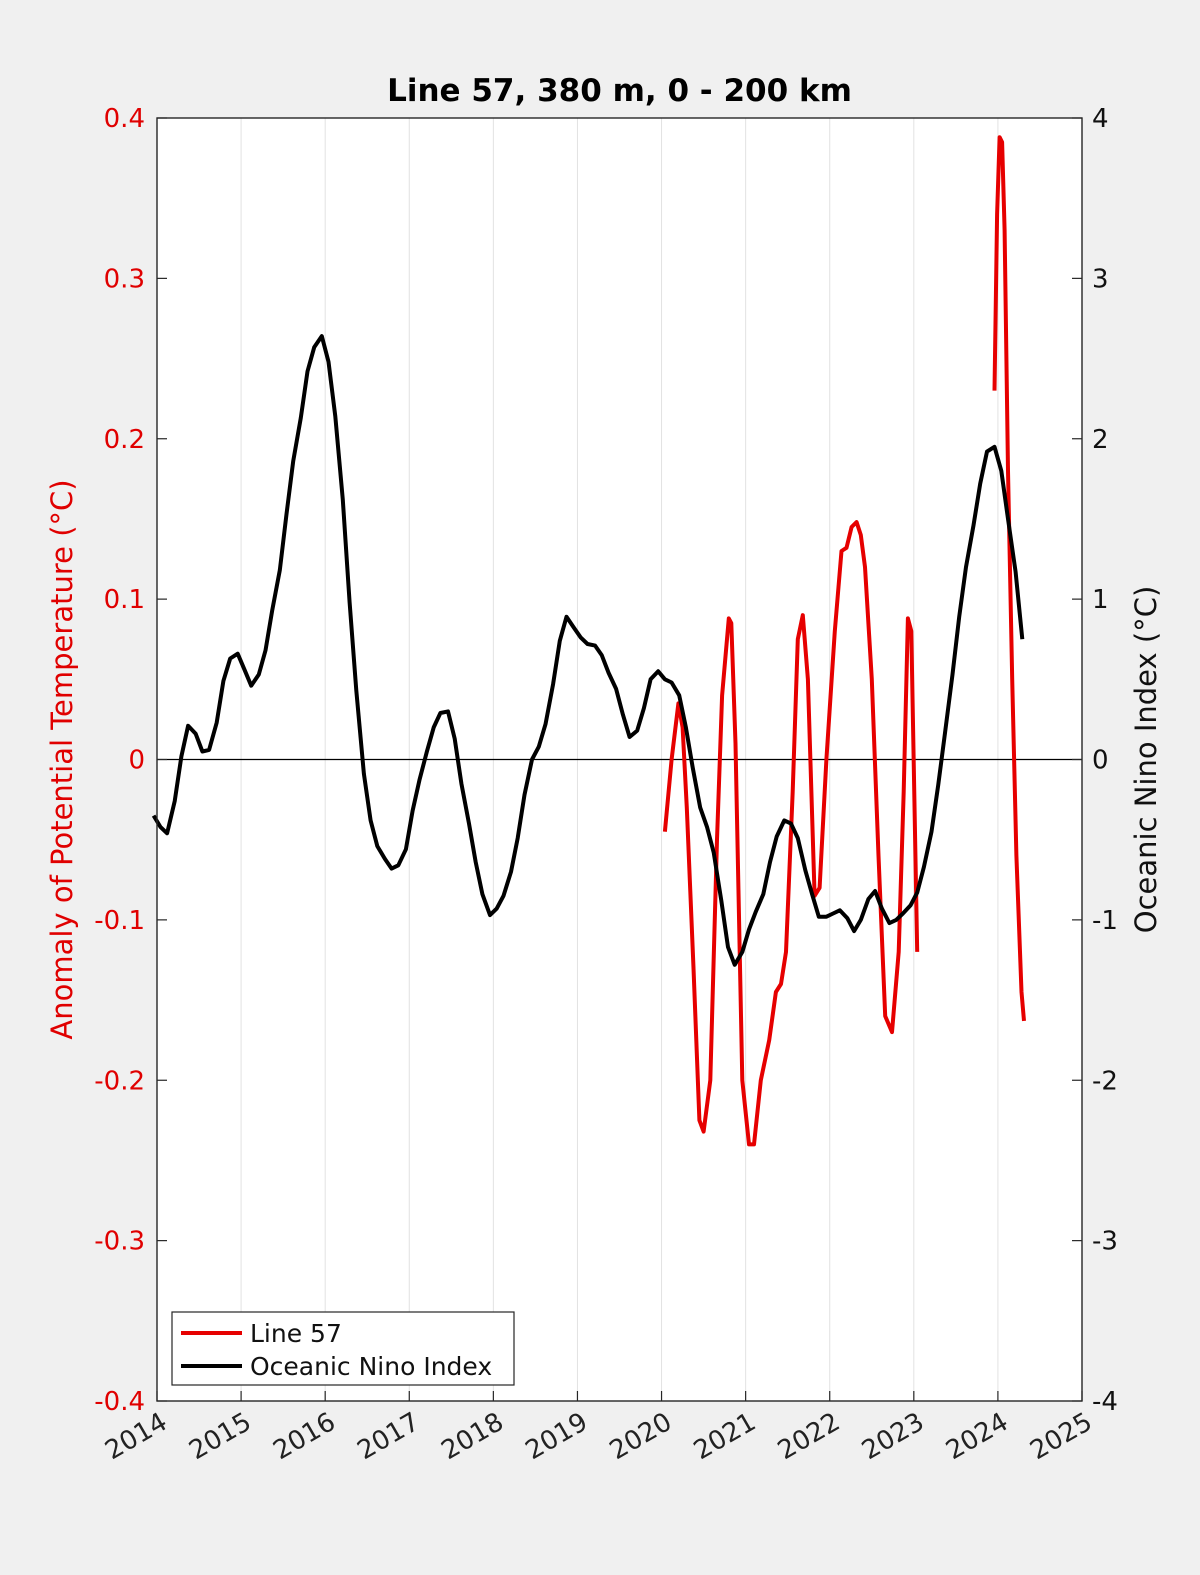  What do you see at coordinates (1100, 600) in the screenshot?
I see `y-right-tick-label: 1` at bounding box center [1100, 600].